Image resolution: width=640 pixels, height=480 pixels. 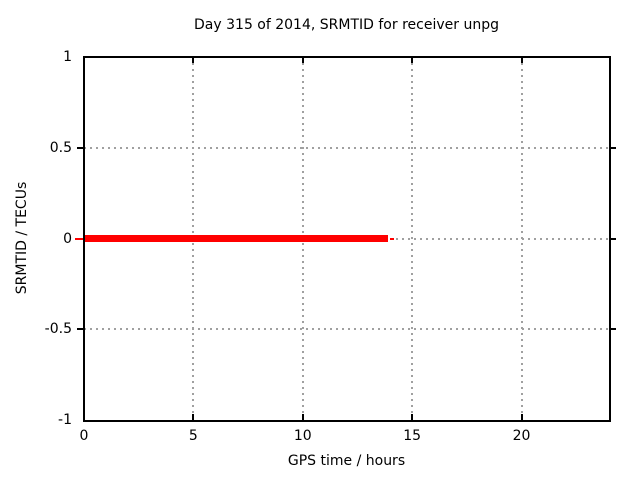 I want to click on x-tick-label: 5, so click(x=193, y=436).